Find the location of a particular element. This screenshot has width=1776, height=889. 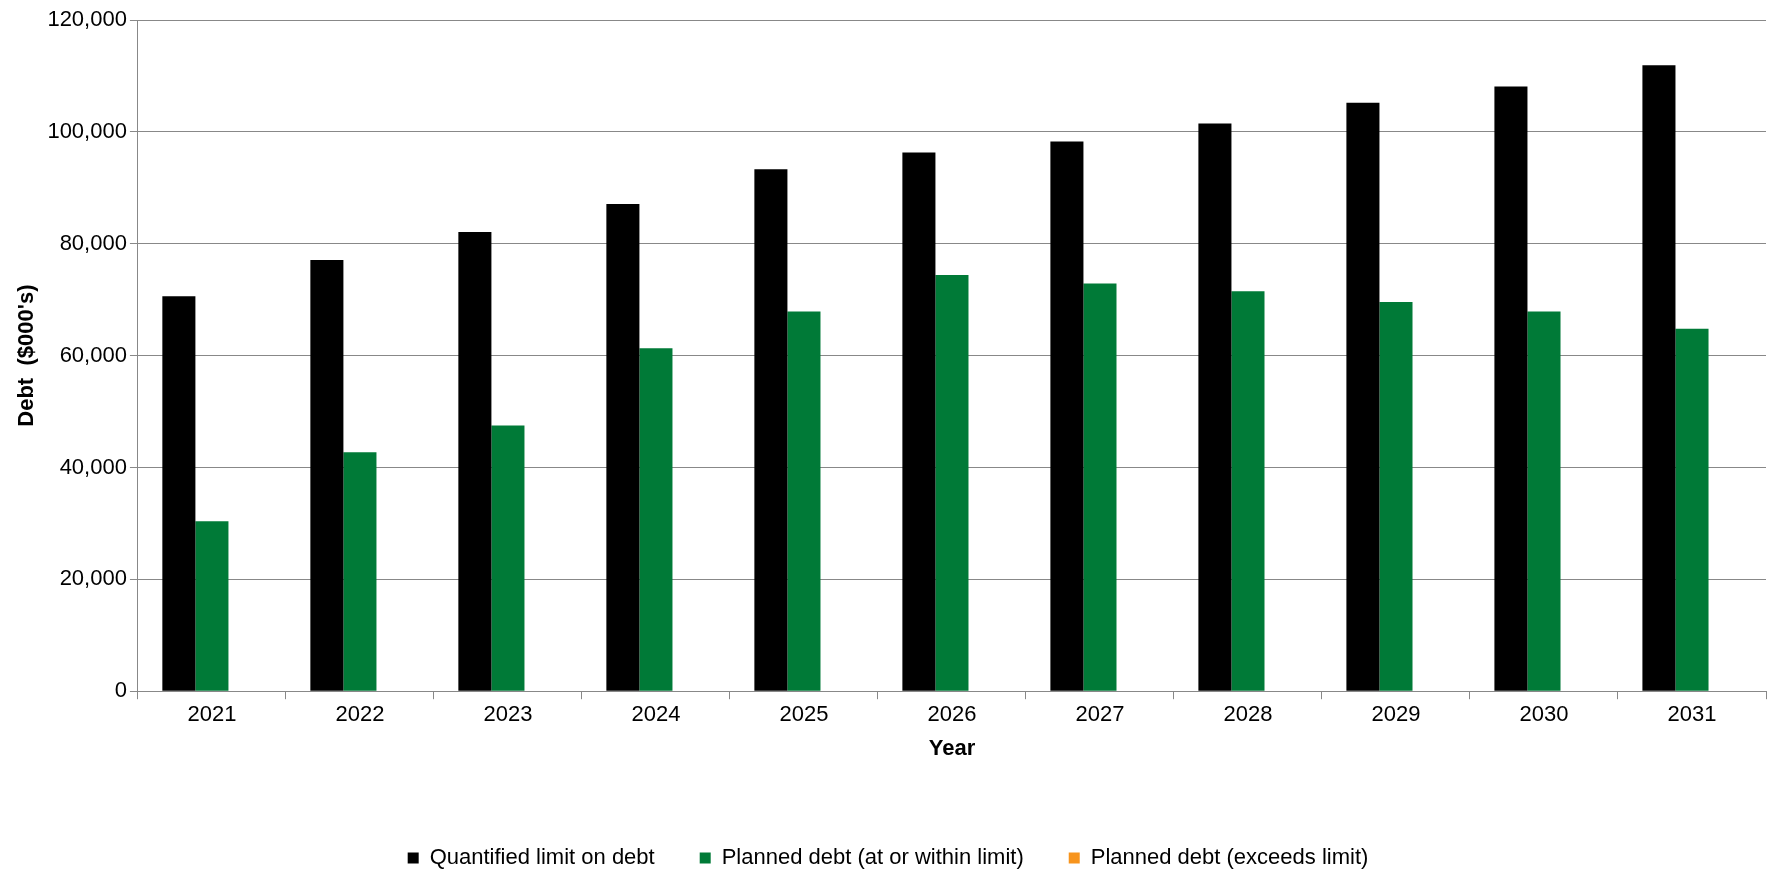

x-tick-label: 2031 is located at coordinates (1692, 714).